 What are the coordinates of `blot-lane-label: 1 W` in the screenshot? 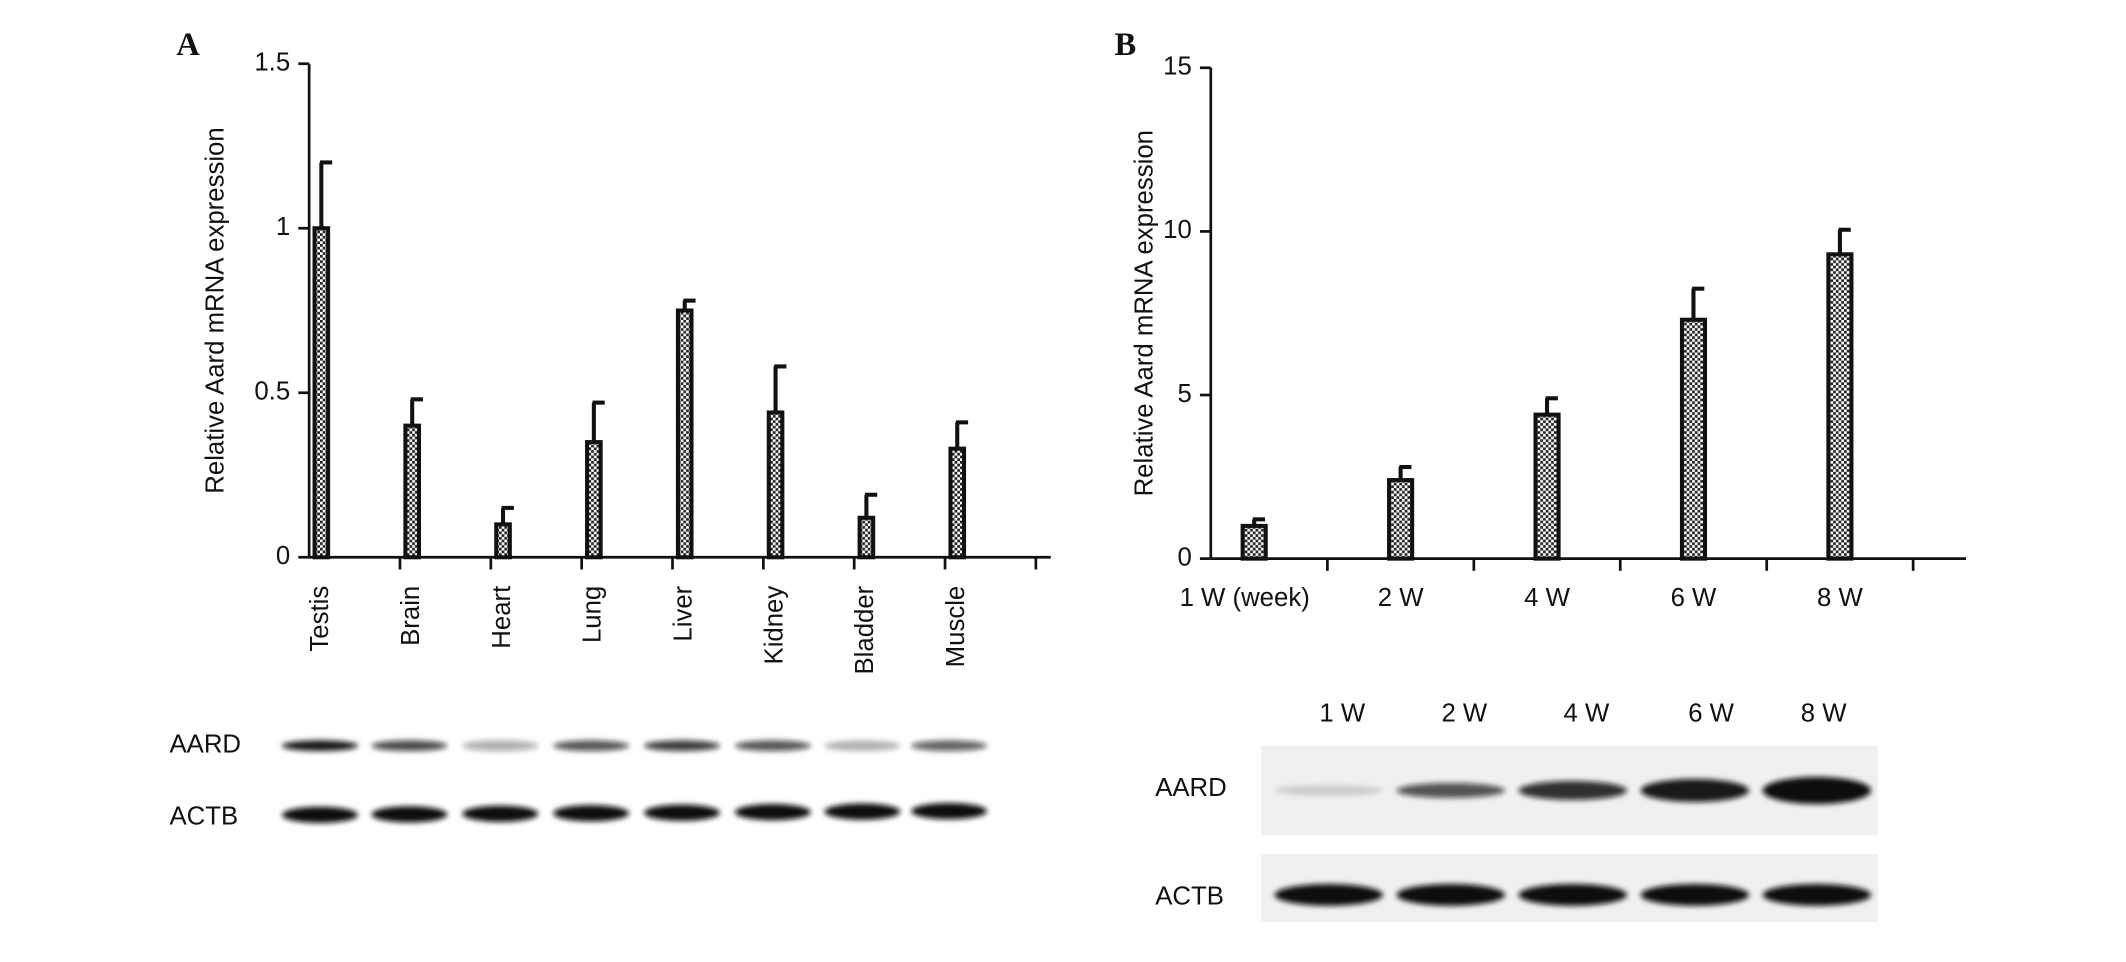 It's located at (1342, 713).